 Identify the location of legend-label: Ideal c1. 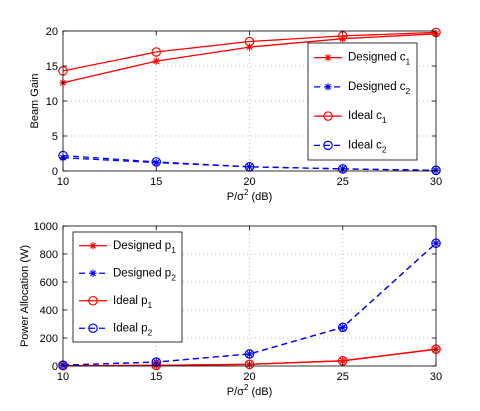
(367, 117).